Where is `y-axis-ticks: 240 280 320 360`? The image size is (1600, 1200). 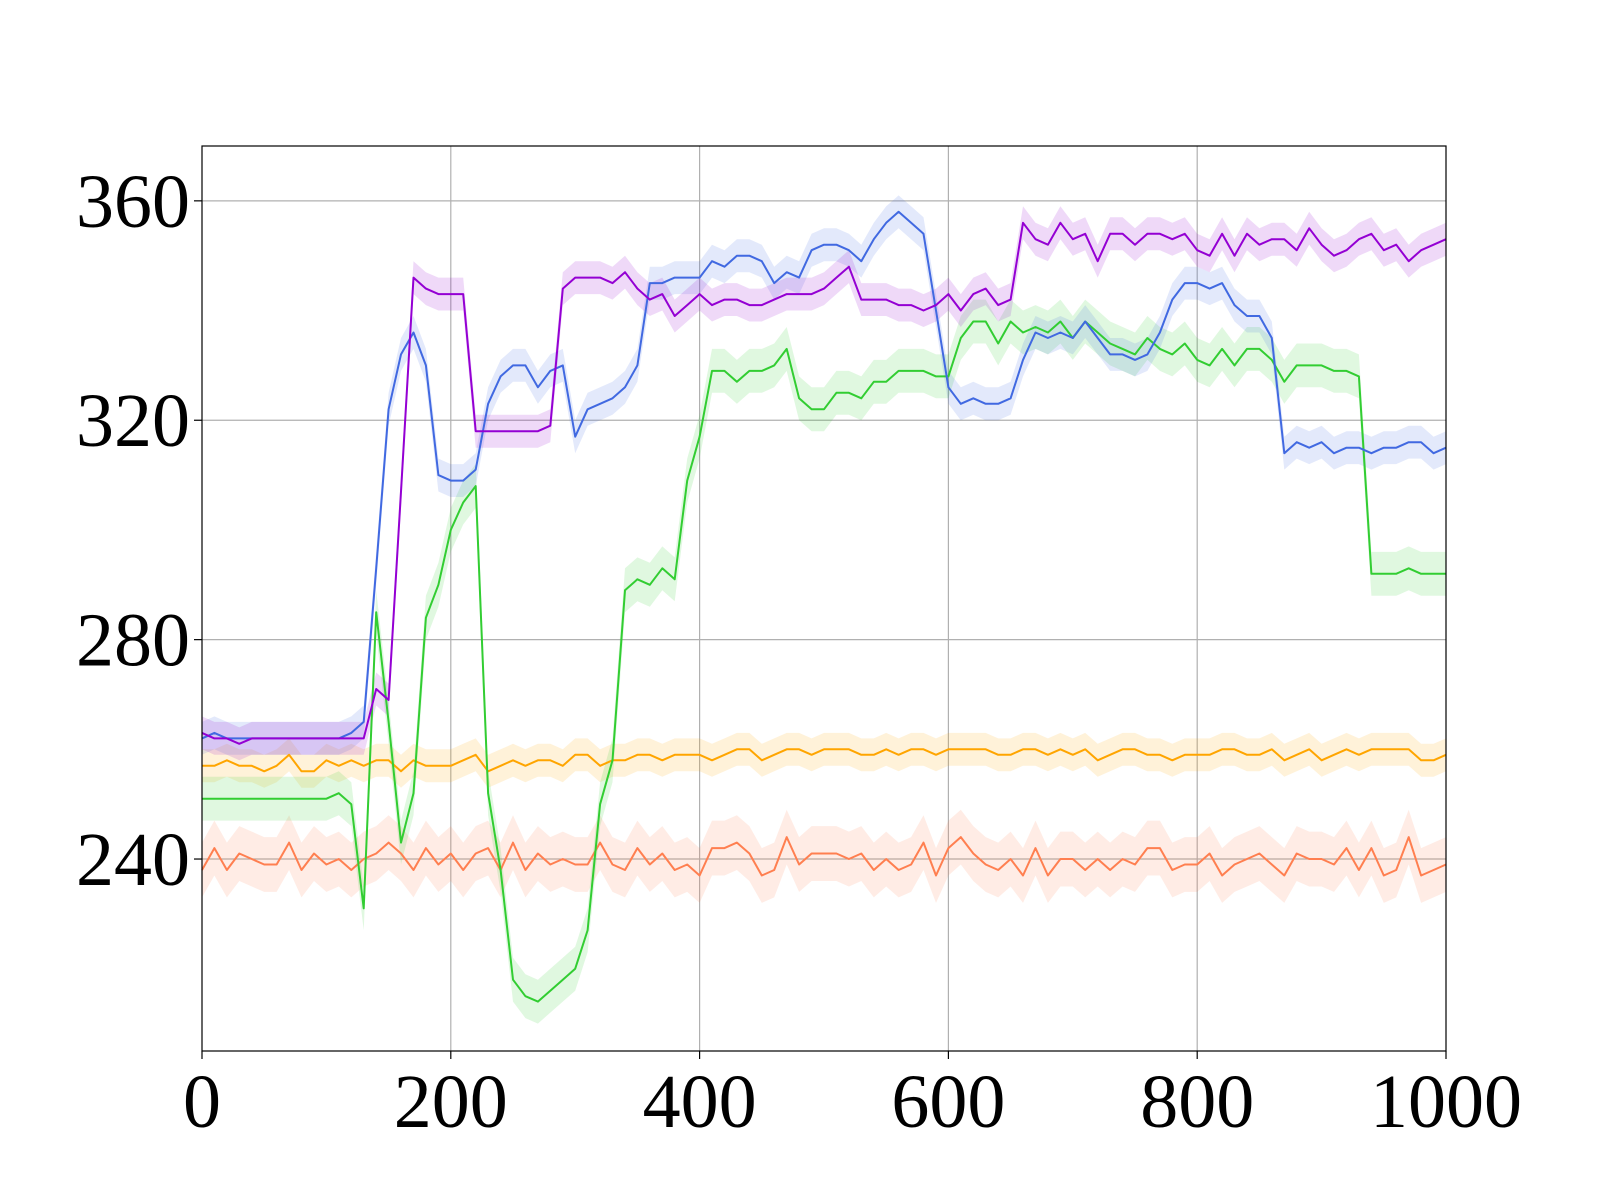 y-axis-ticks: 240 280 320 360 is located at coordinates (139, 531).